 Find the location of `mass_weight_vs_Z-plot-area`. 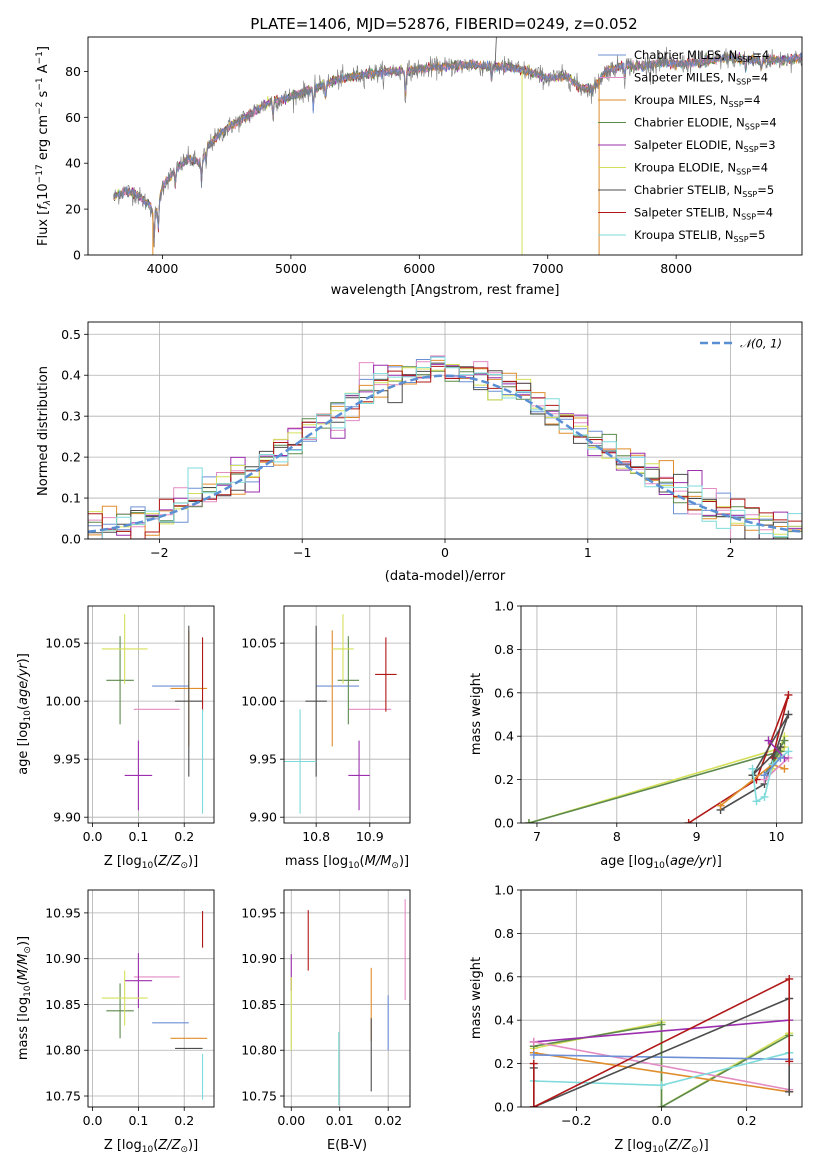

mass_weight_vs_Z-plot-area is located at coordinates (661, 1040).